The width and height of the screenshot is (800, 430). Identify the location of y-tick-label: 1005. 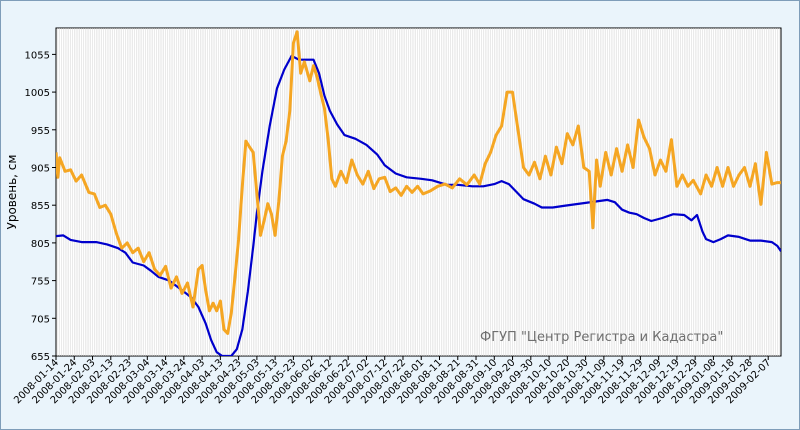
(37, 93).